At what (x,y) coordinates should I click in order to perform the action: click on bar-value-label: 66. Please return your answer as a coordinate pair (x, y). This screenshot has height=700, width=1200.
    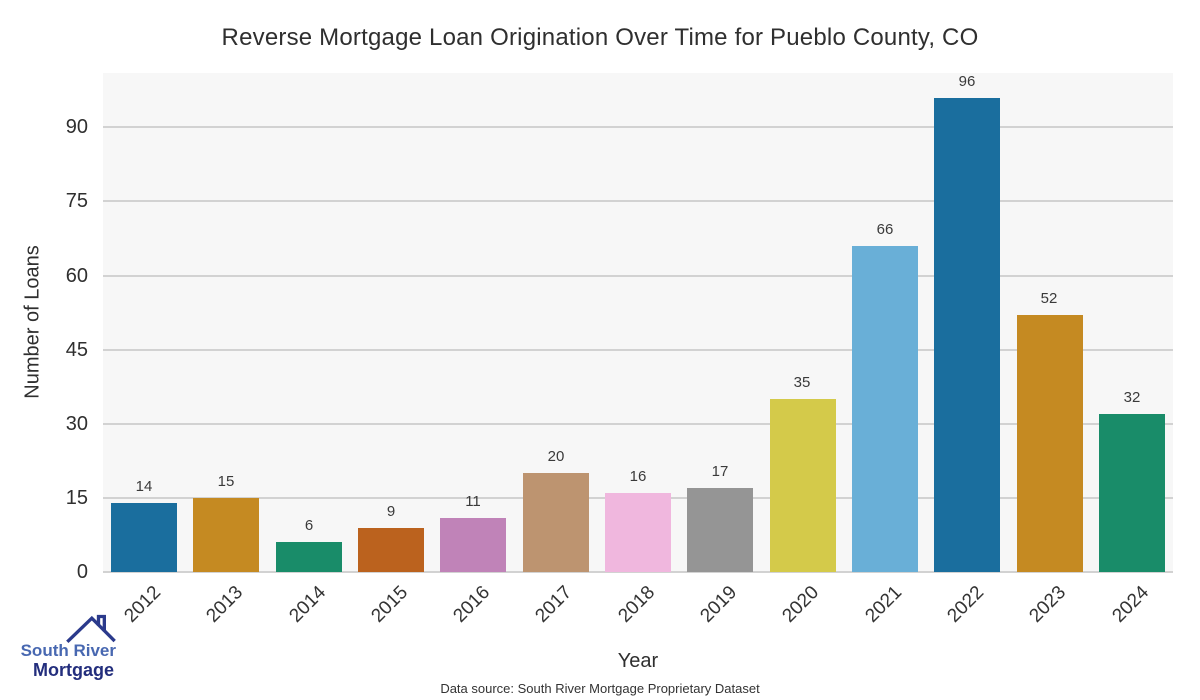
    Looking at the image, I should click on (885, 229).